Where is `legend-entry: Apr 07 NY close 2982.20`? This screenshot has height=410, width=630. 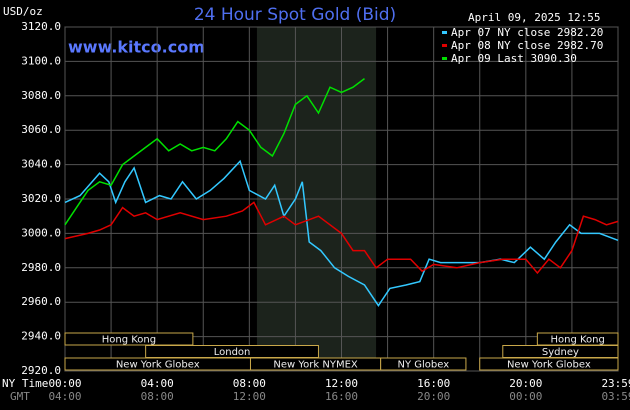
legend-entry: Apr 07 NY close 2982.20 is located at coordinates (527, 32).